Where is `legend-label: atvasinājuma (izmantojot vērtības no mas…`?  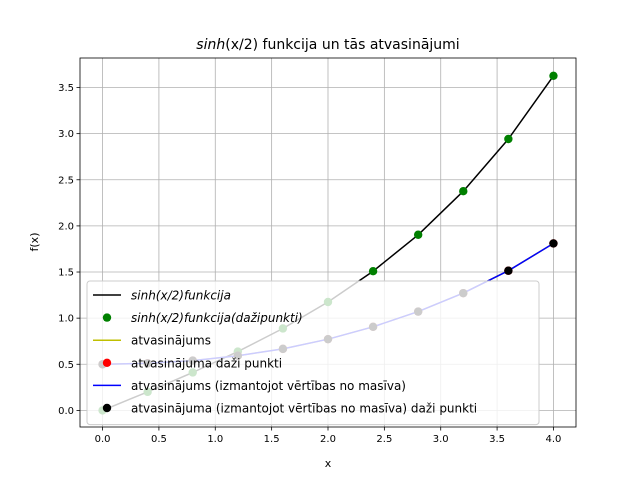 legend-label: atvasinājuma (izmantojot vērtības no mas… is located at coordinates (304, 409).